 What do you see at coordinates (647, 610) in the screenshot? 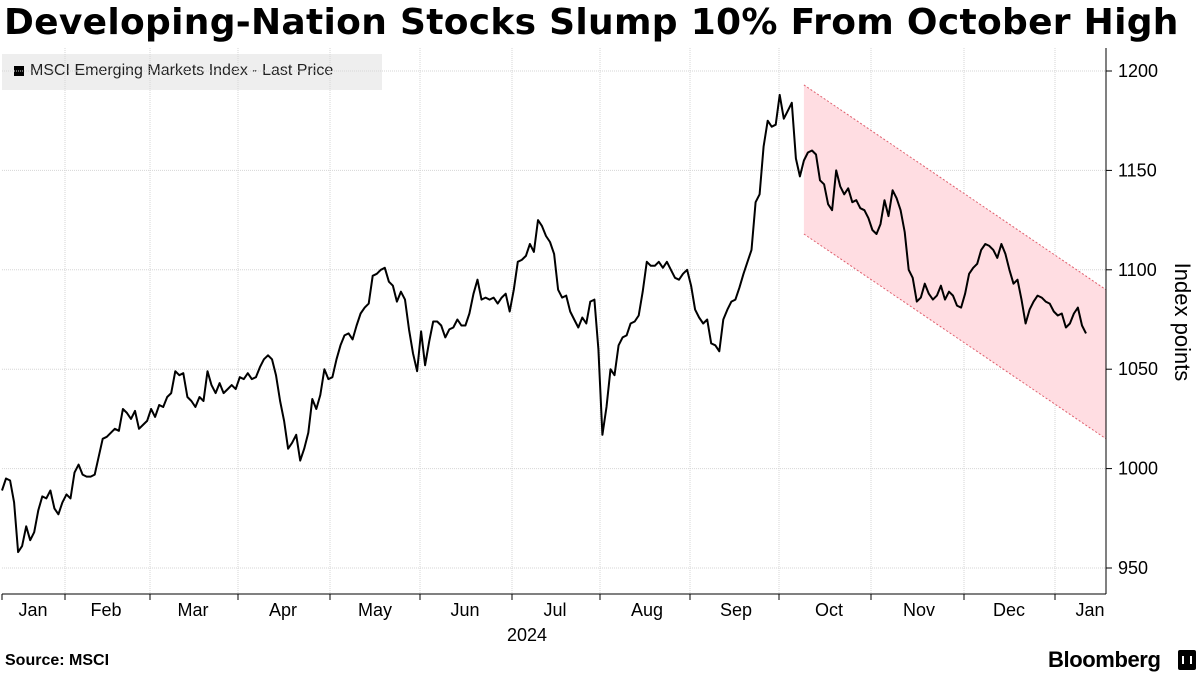
I see `x-tick-label: Aug` at bounding box center [647, 610].